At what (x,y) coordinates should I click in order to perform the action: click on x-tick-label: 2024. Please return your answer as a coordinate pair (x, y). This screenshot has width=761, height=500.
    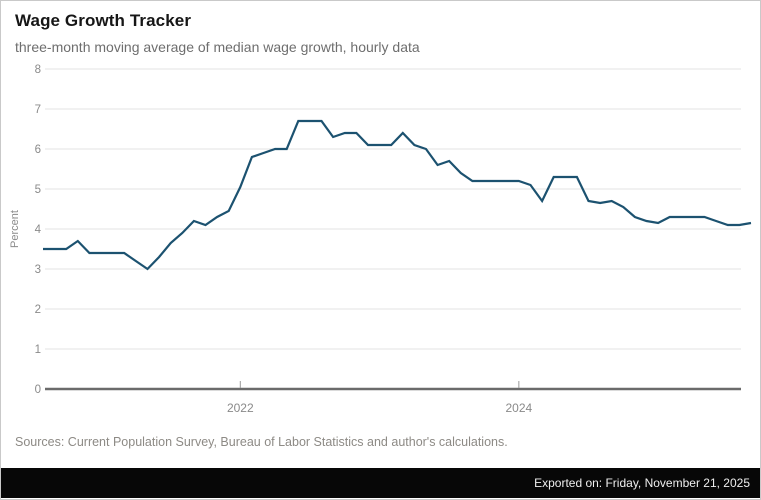
    Looking at the image, I should click on (518, 408).